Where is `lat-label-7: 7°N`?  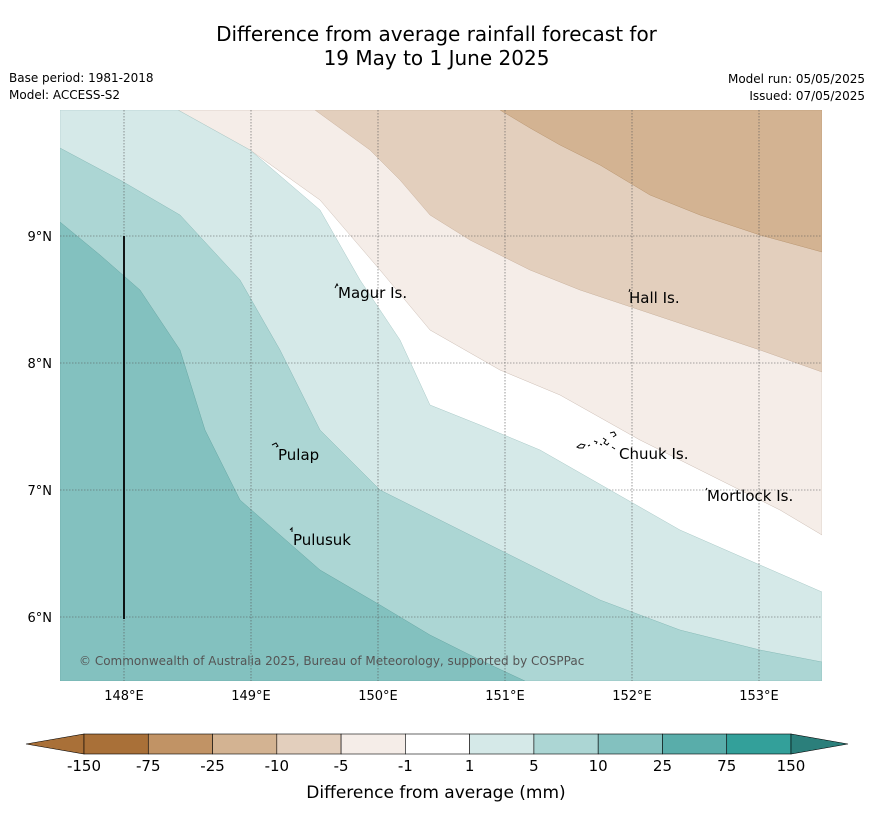
lat-label-7: 7°N is located at coordinates (40, 491).